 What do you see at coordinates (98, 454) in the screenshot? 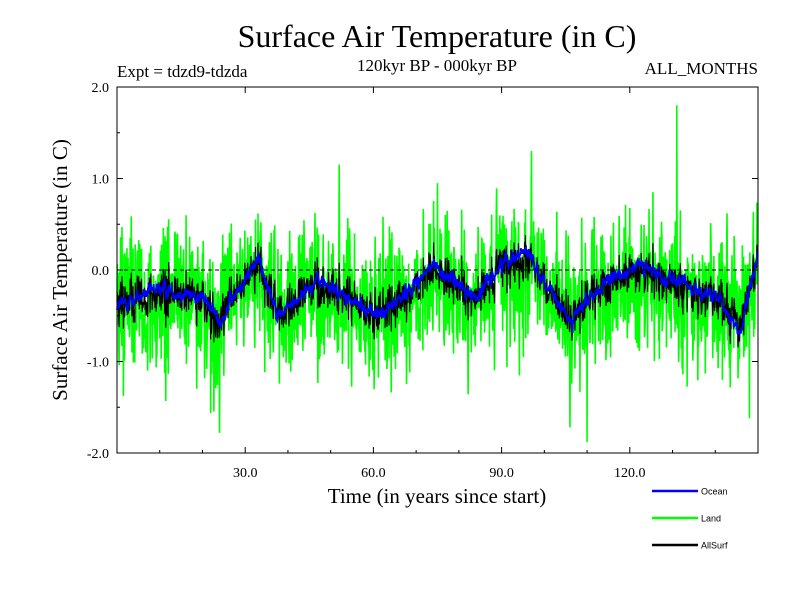
I see `y-tick-label: -2.0` at bounding box center [98, 454].